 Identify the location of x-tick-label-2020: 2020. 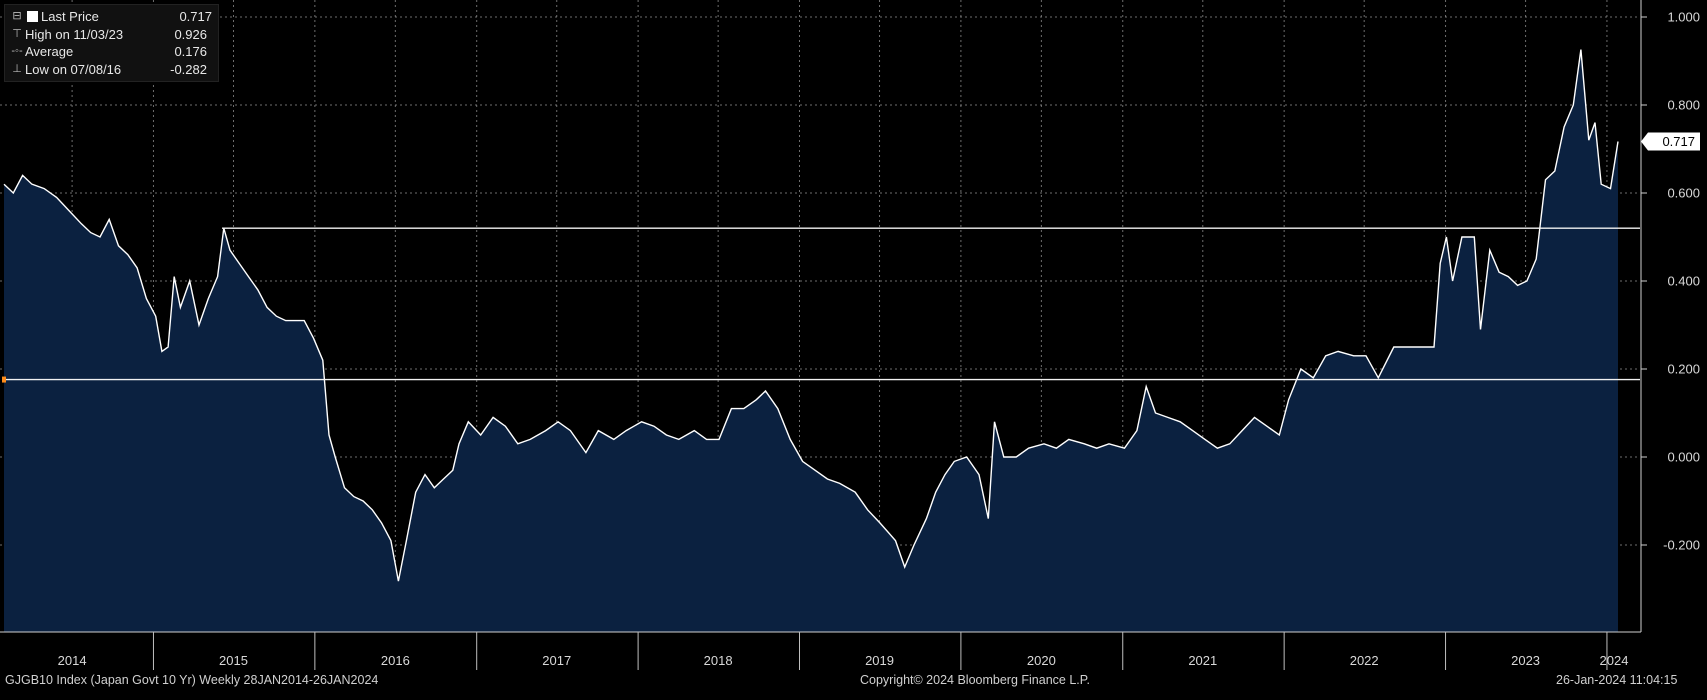
(1041, 660).